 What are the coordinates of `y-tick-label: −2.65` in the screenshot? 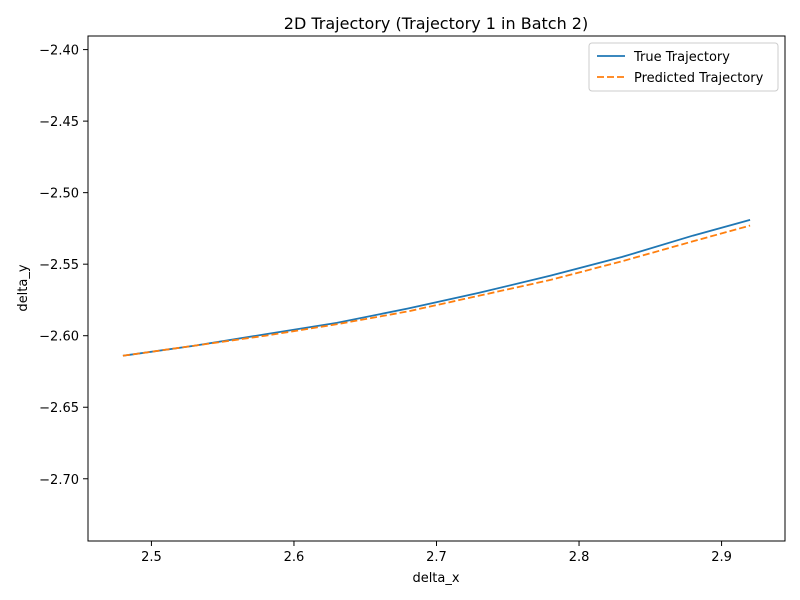 It's located at (59, 408).